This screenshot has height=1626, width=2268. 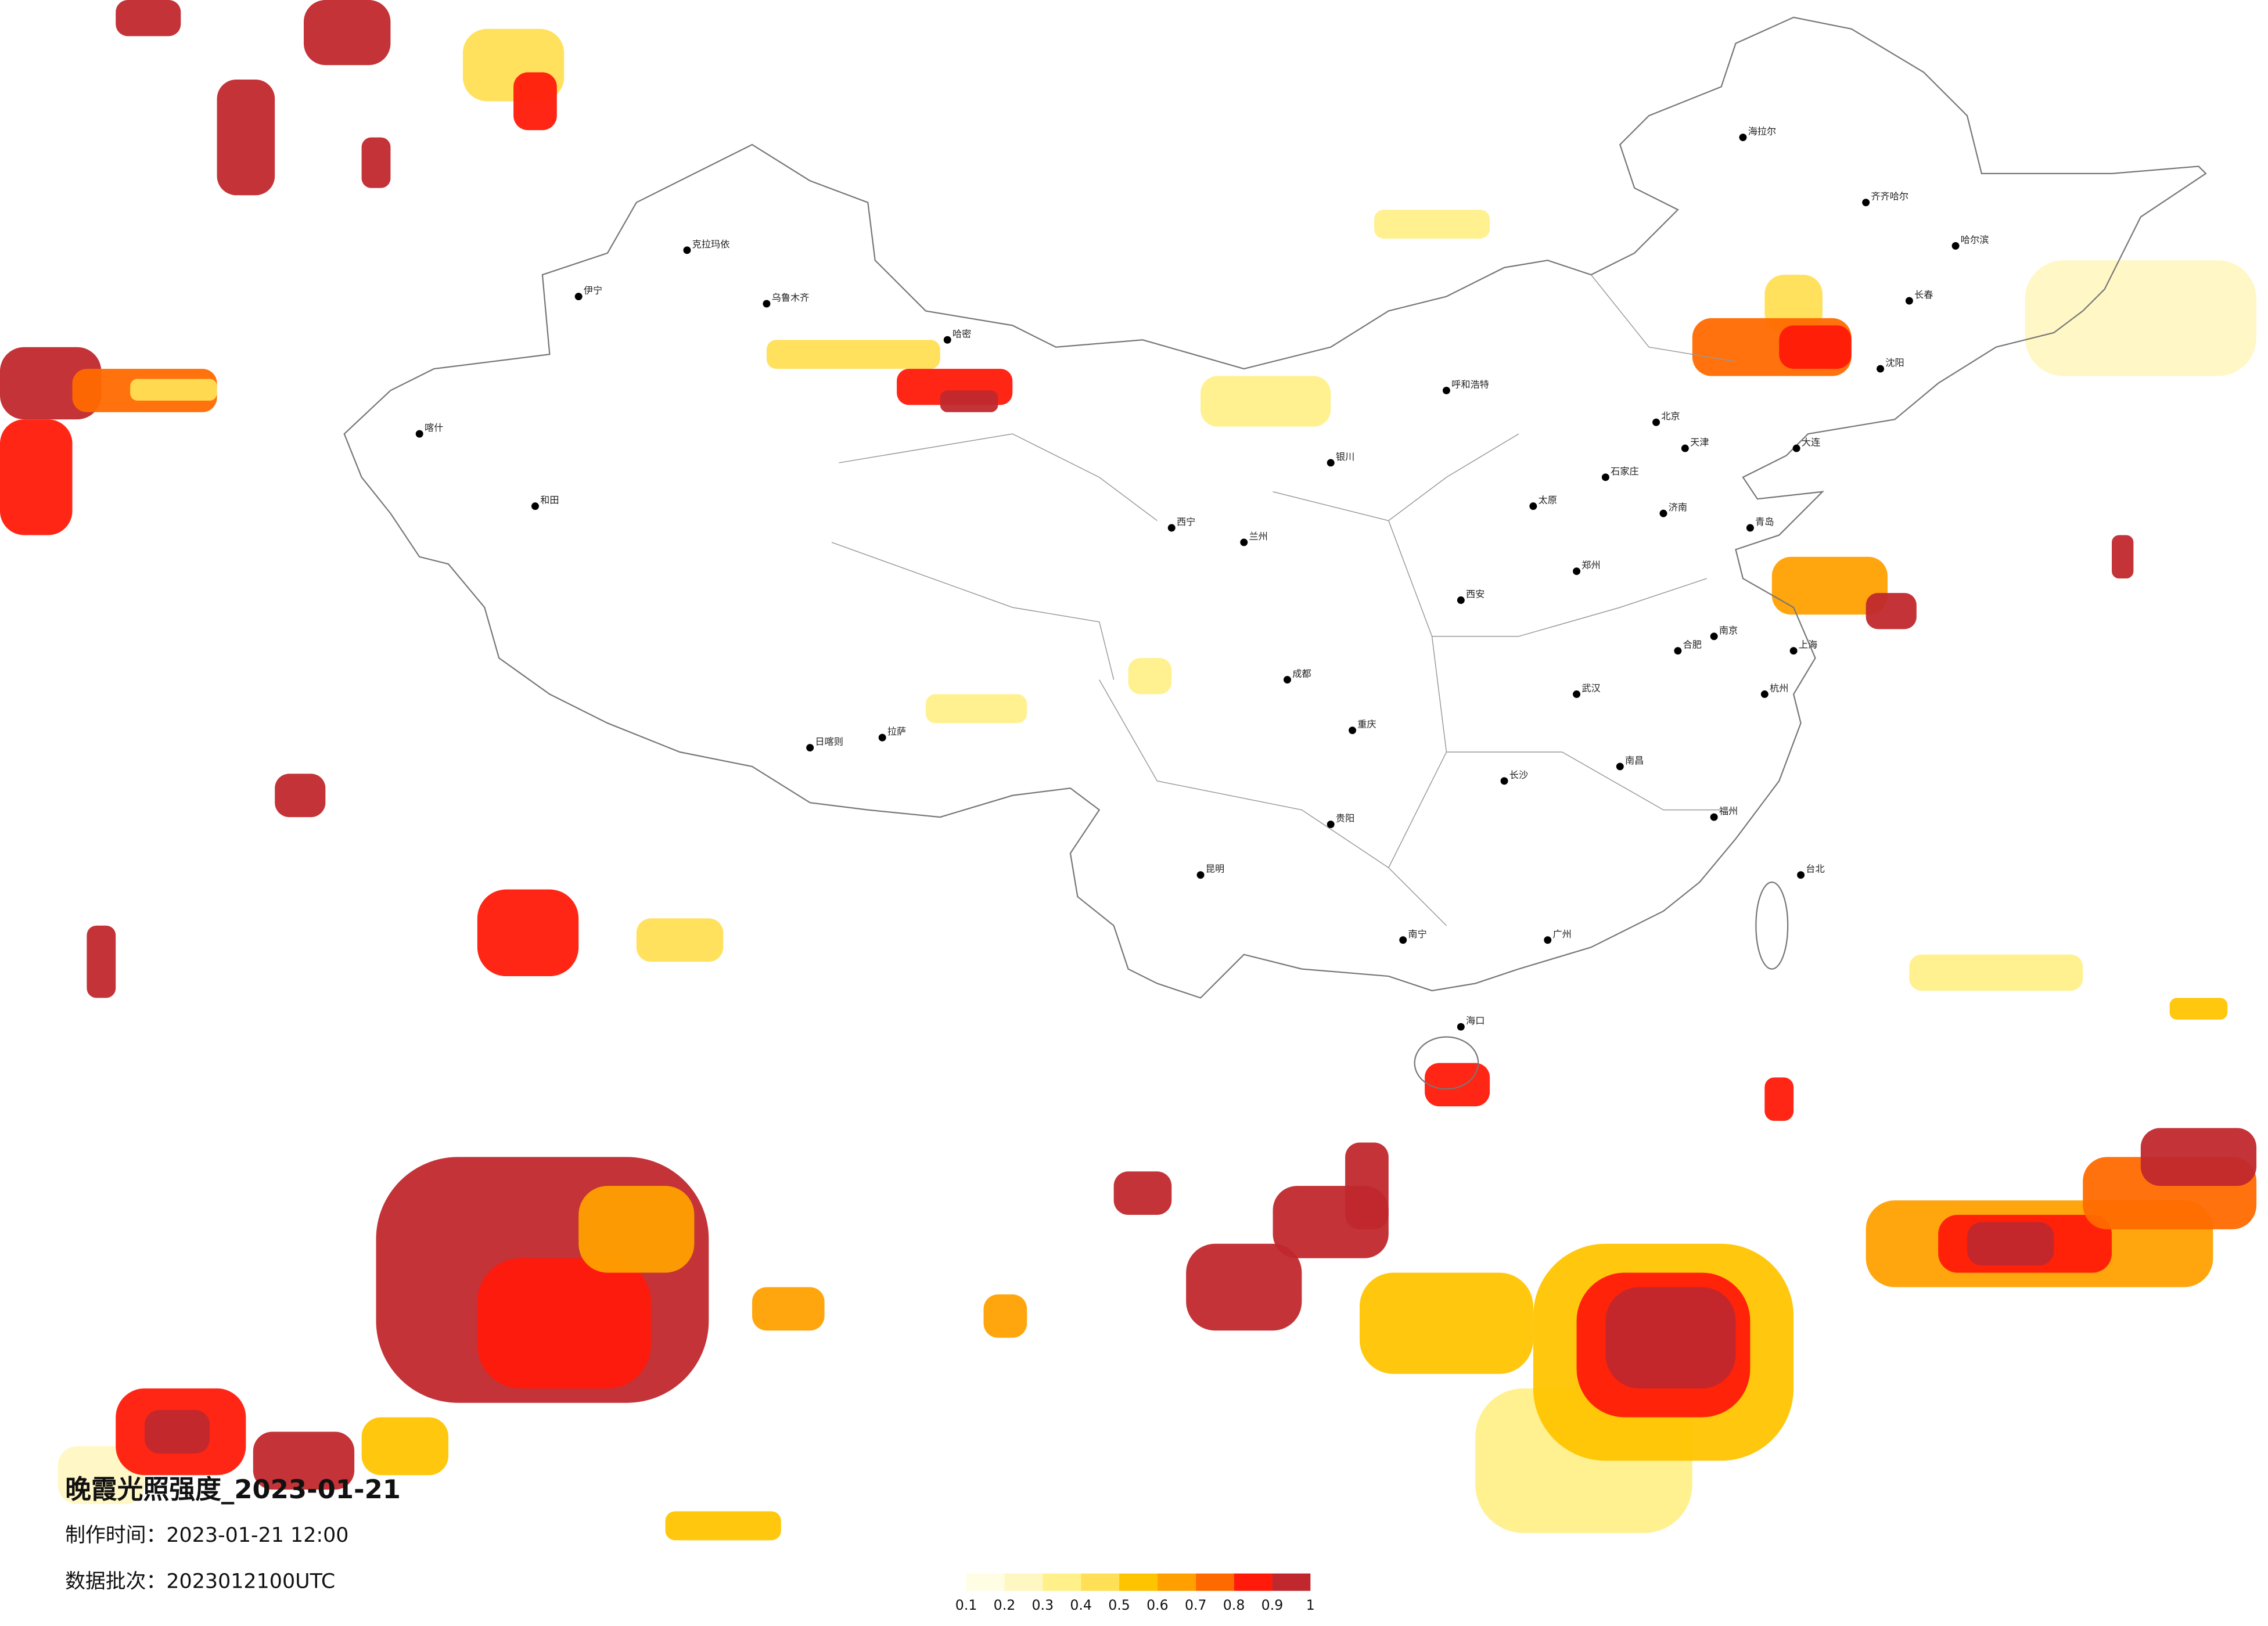 What do you see at coordinates (200, 1581) in the screenshot?
I see `data-batch: 数据批次：2023012100UTC` at bounding box center [200, 1581].